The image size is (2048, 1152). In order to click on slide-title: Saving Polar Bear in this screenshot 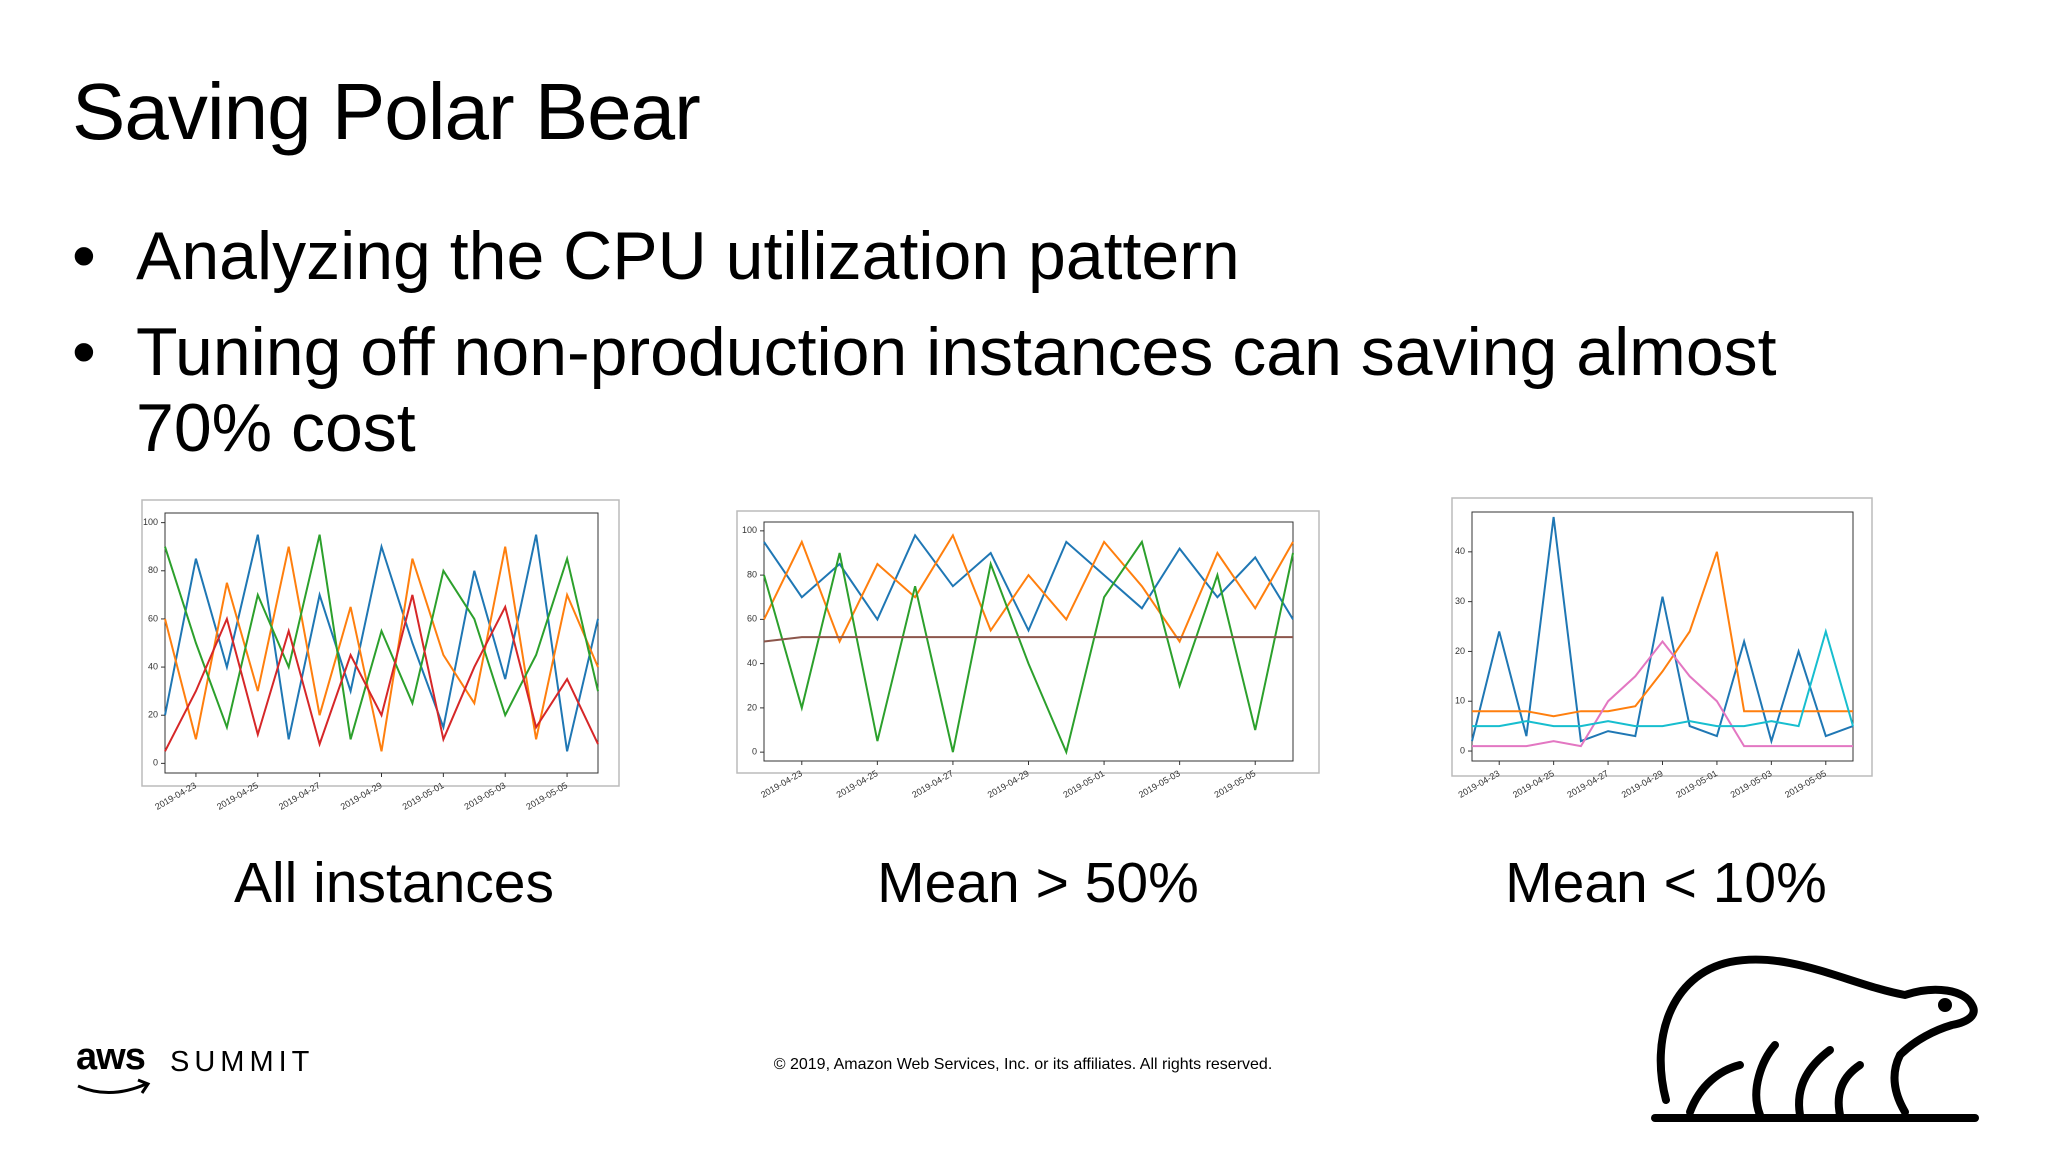, I will do `click(386, 111)`.